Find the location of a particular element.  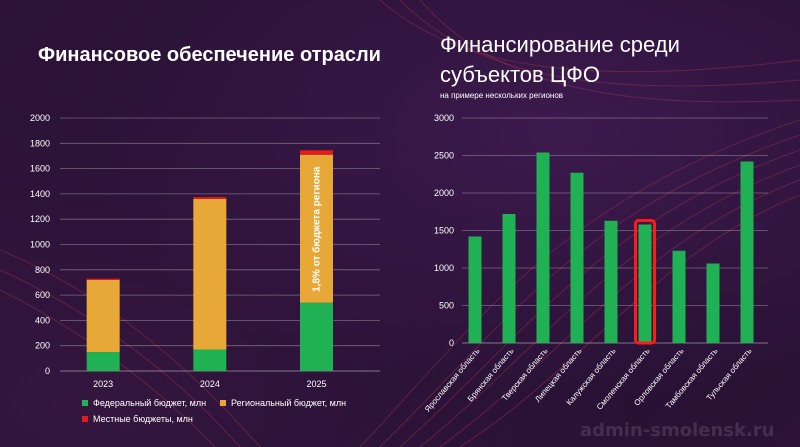

legend-item: Местные бюджеты, млн is located at coordinates (137, 419).